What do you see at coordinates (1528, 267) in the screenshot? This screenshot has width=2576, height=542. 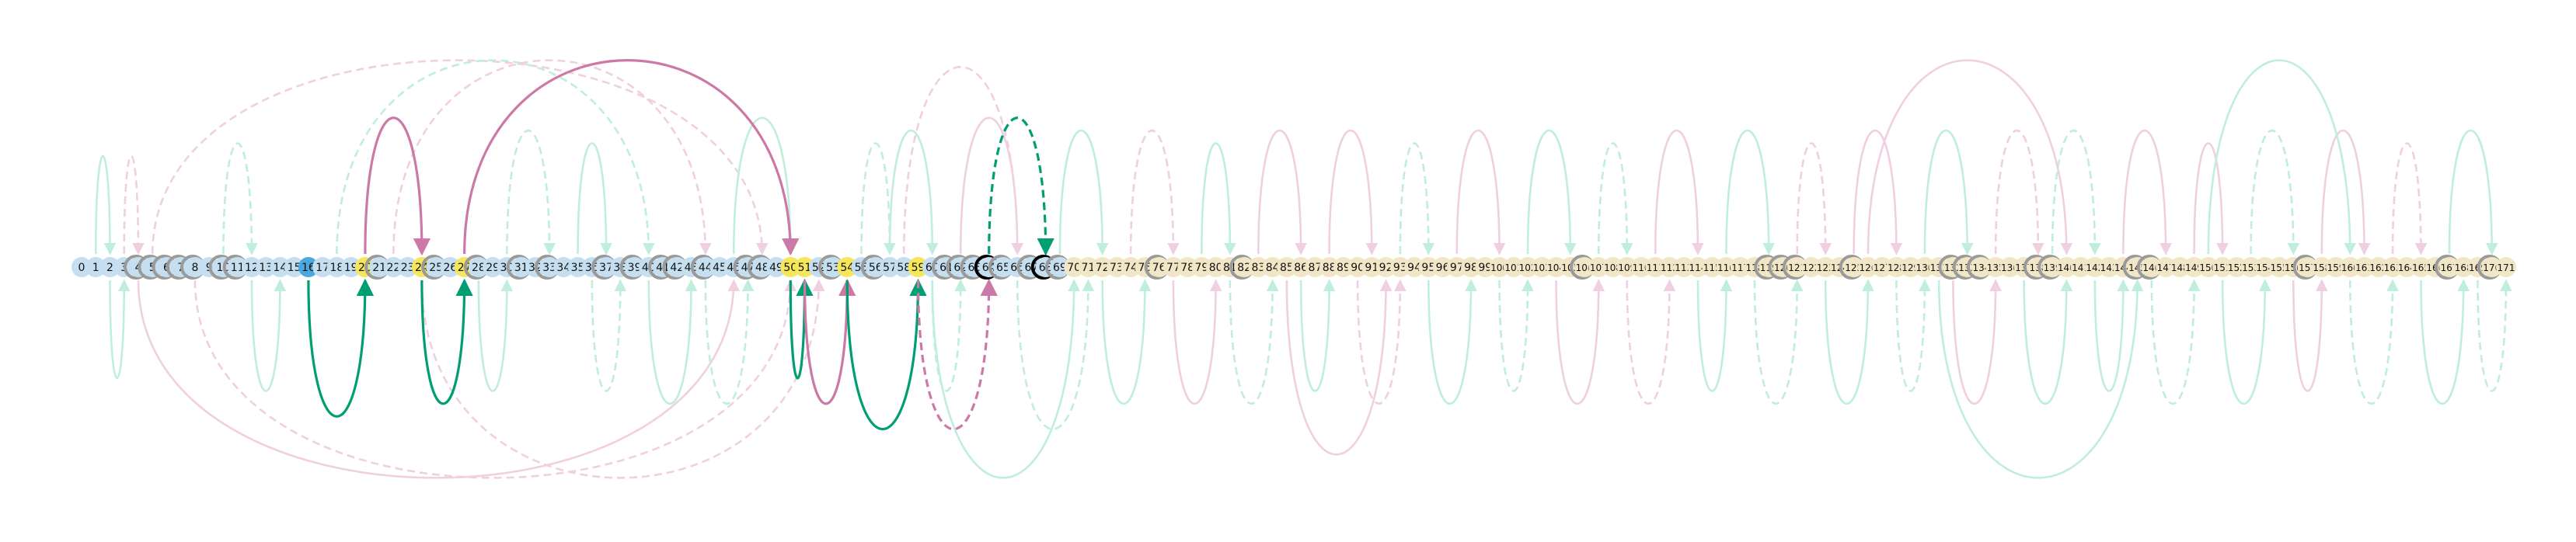 I see `node: 102` at bounding box center [1528, 267].